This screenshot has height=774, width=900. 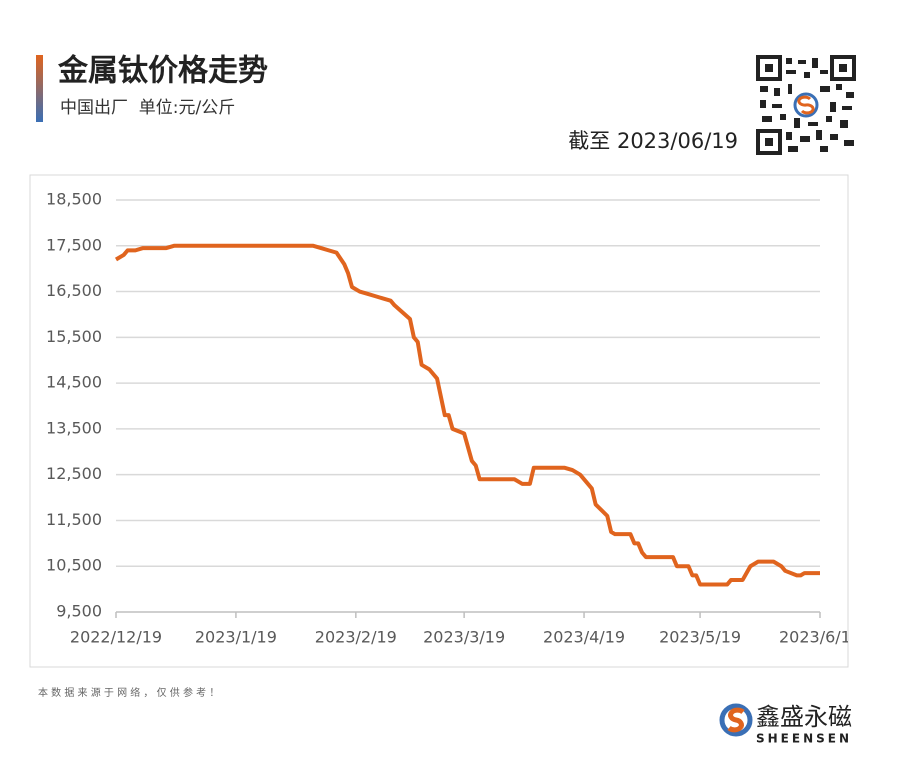 I want to click on x-tick-label: 2023/5/19, so click(x=700, y=637).